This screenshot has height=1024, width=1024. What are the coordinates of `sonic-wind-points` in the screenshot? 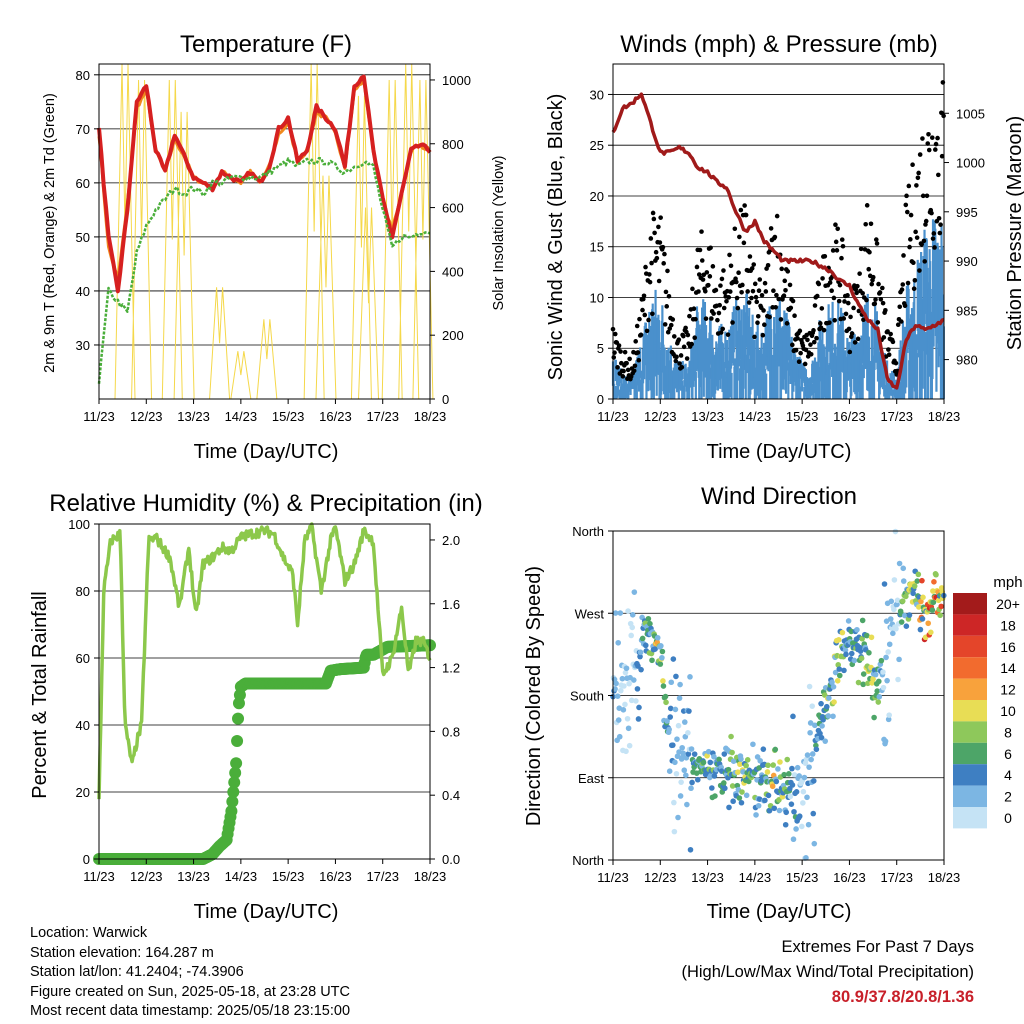 It's located at (778, 309).